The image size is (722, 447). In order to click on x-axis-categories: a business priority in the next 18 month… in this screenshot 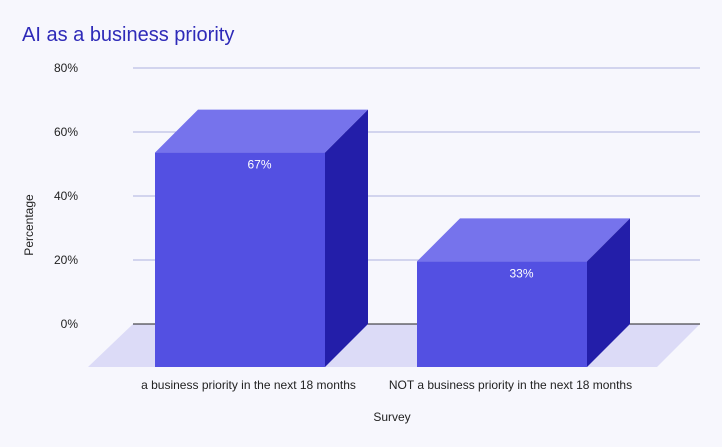, I will do `click(386, 385)`.